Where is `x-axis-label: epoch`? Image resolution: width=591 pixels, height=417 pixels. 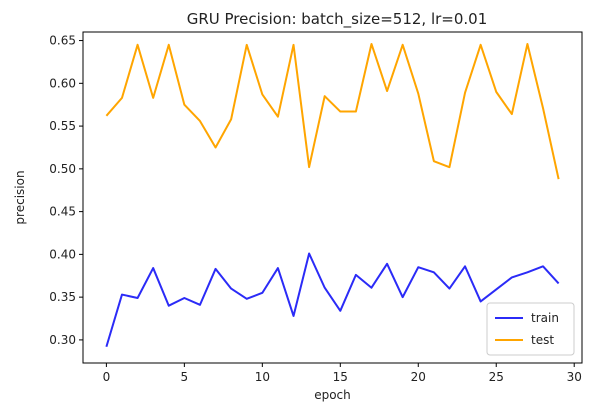
x-axis-label: epoch is located at coordinates (332, 395).